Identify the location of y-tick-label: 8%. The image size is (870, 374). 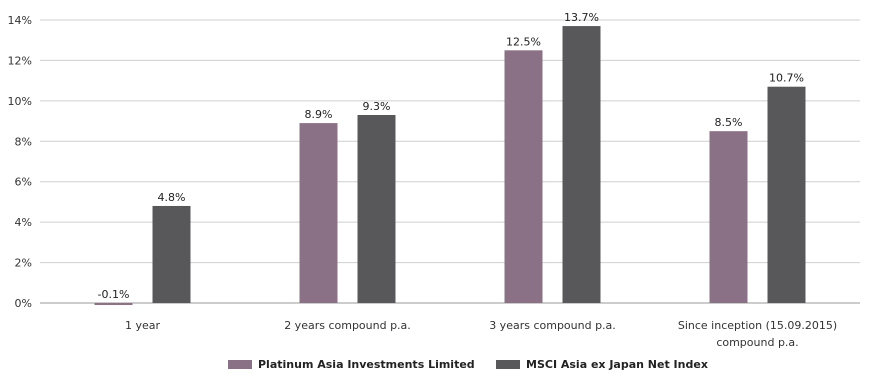
(23, 141).